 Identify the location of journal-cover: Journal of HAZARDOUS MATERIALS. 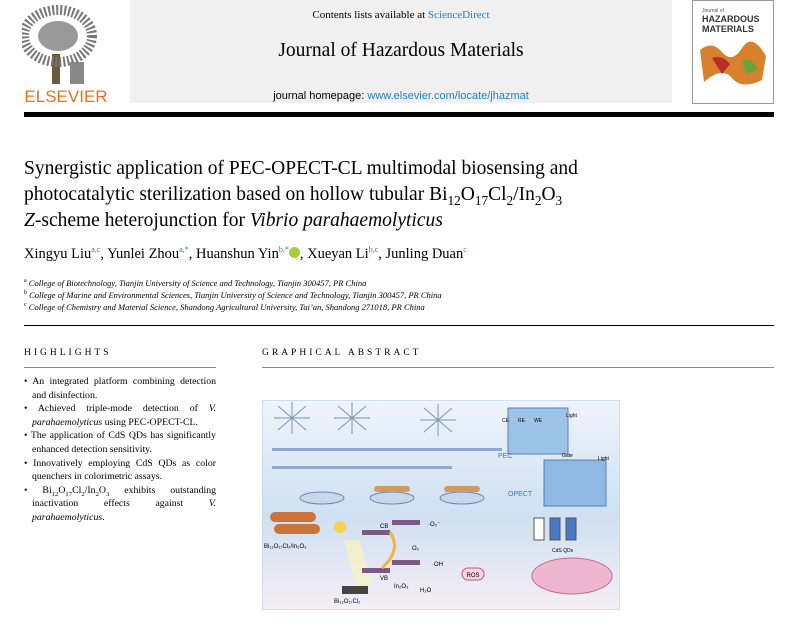
(733, 52).